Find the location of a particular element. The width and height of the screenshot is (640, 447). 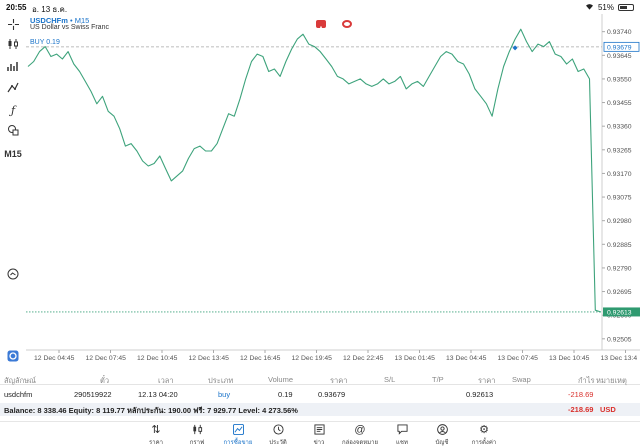

chart-timeframe: M15 is located at coordinates (82, 20).